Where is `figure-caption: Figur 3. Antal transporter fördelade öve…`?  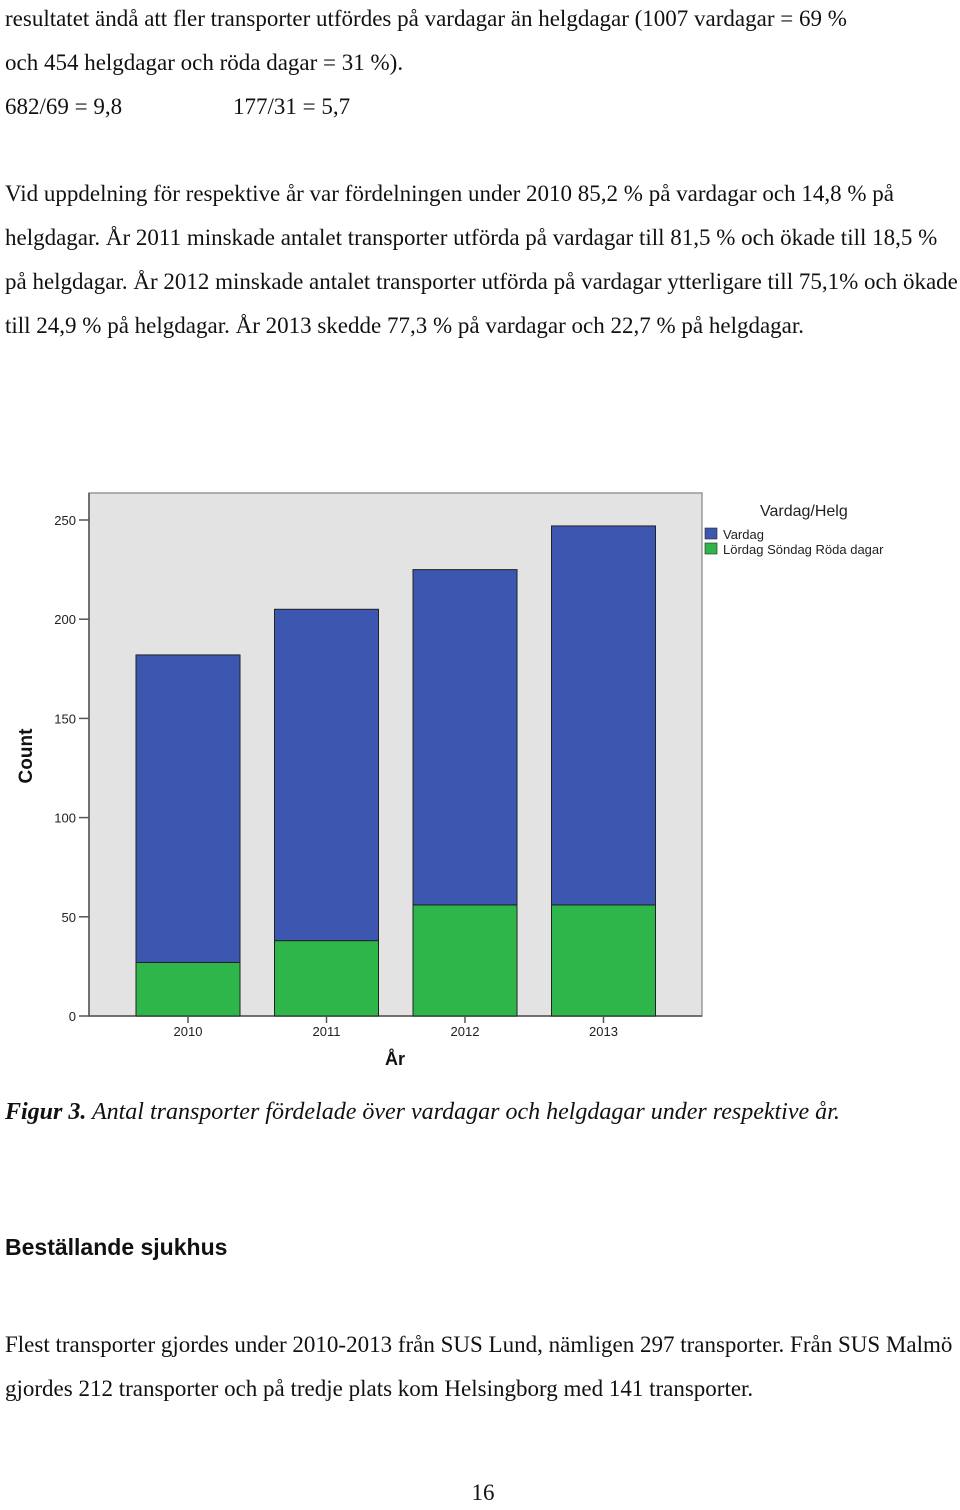 figure-caption: Figur 3. Antal transporter fördelade öve… is located at coordinates (422, 1112).